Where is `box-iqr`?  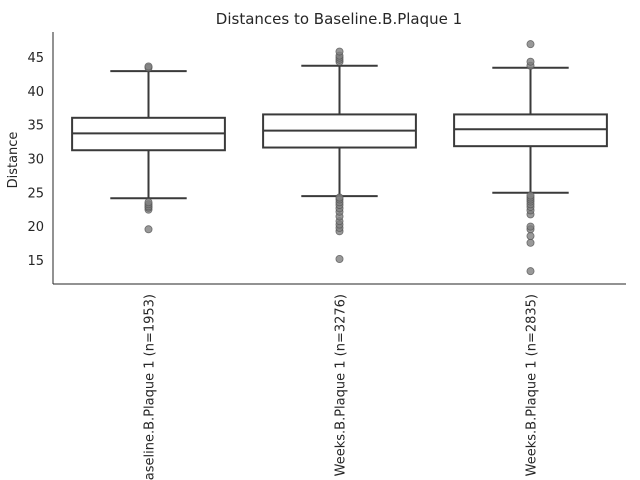 box-iqr is located at coordinates (530, 130).